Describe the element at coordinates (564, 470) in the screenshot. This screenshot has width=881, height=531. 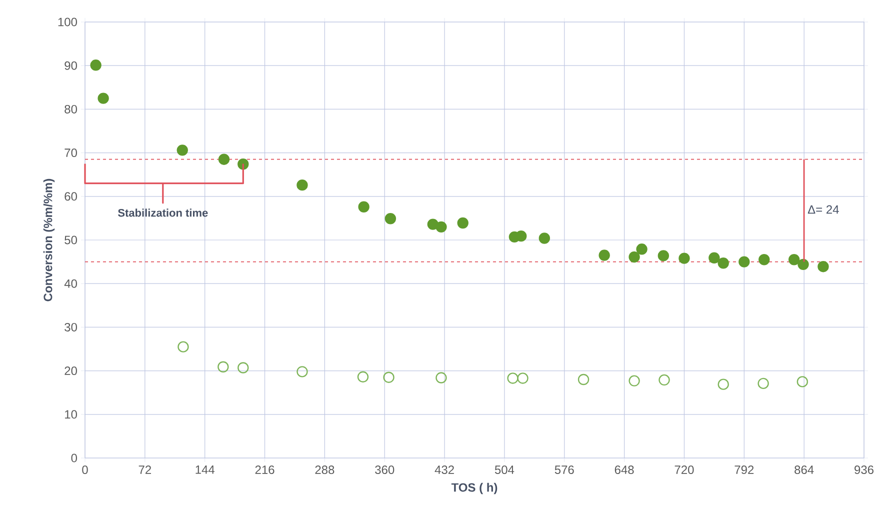
I see `x-tick-label: 576` at that location.